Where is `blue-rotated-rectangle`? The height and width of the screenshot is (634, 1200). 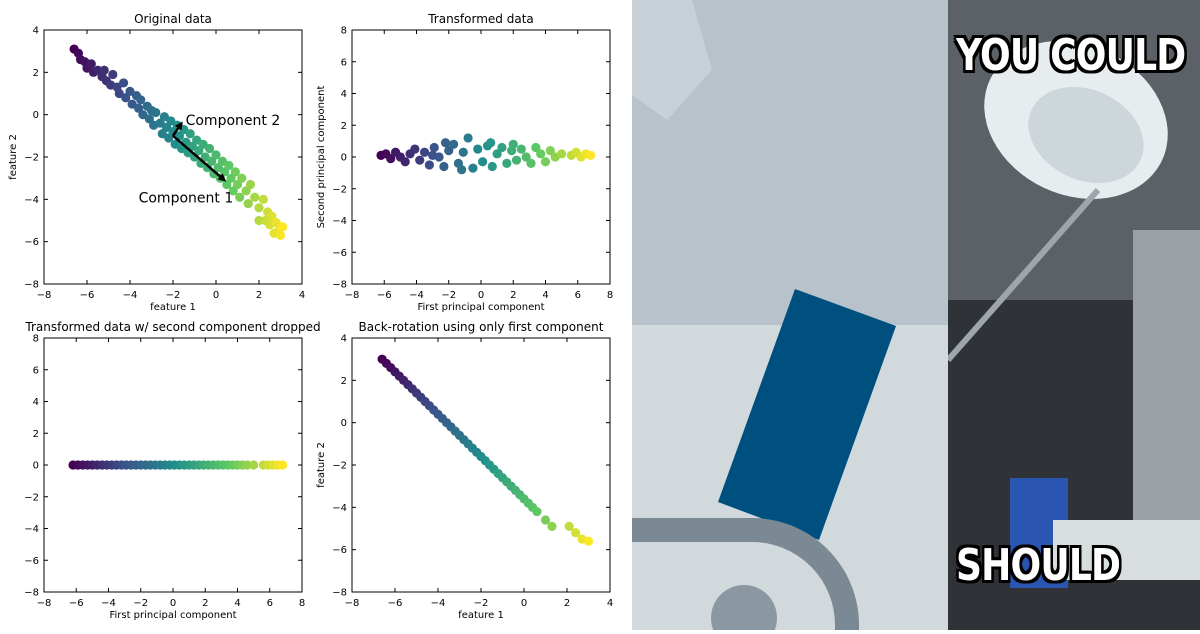
blue-rotated-rectangle is located at coordinates (807, 414).